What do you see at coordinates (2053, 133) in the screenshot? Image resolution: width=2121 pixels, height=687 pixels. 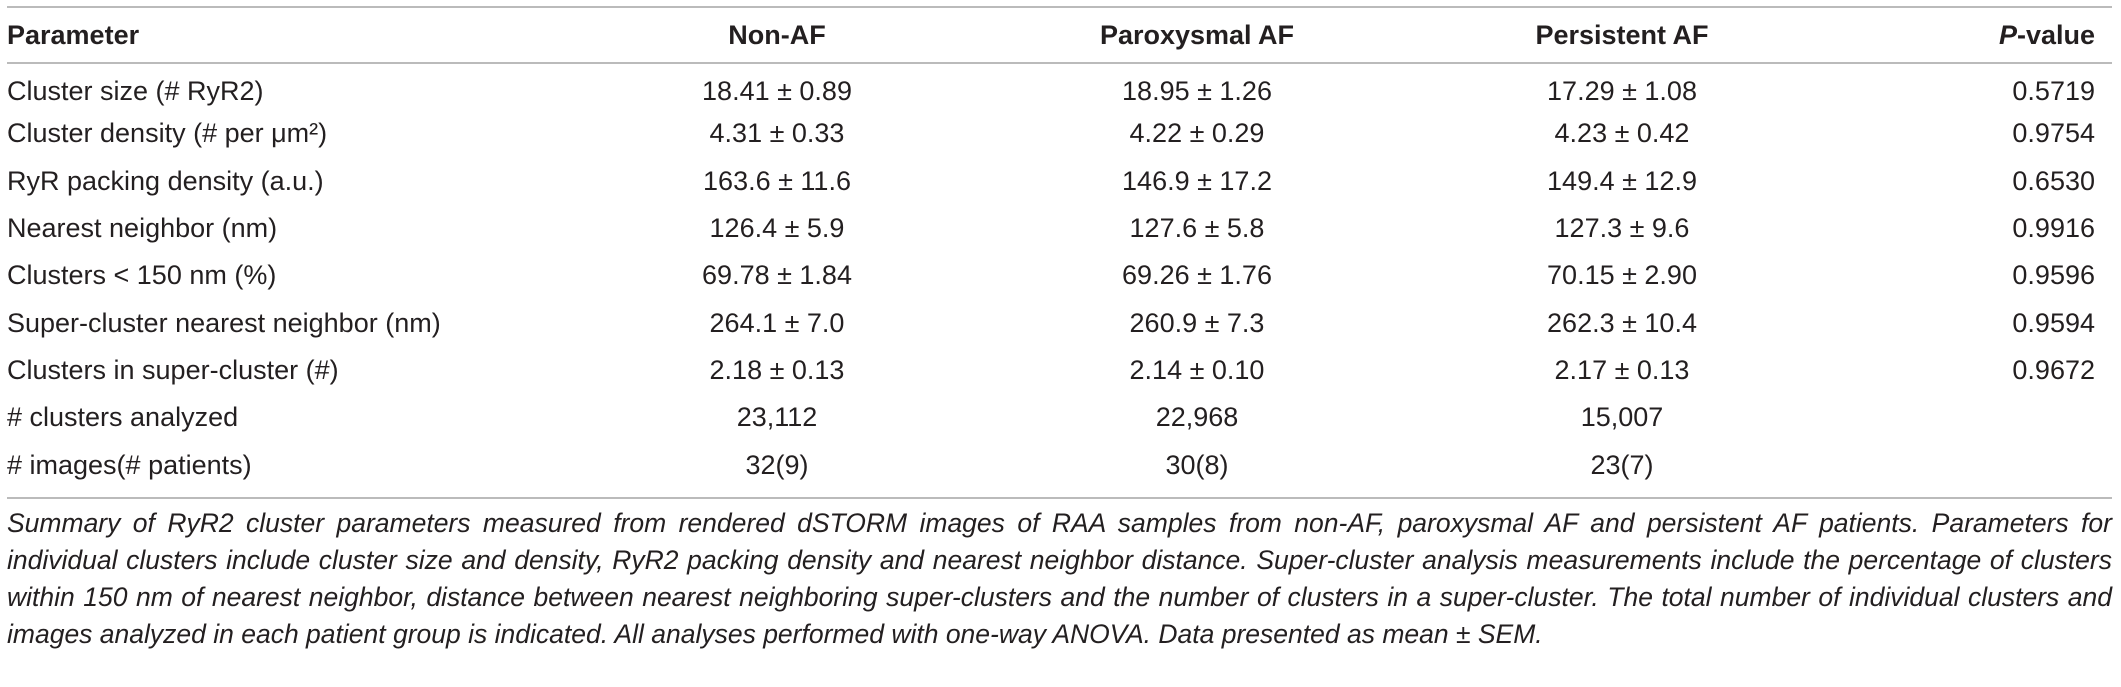 I see `table-cell: 0.9754` at bounding box center [2053, 133].